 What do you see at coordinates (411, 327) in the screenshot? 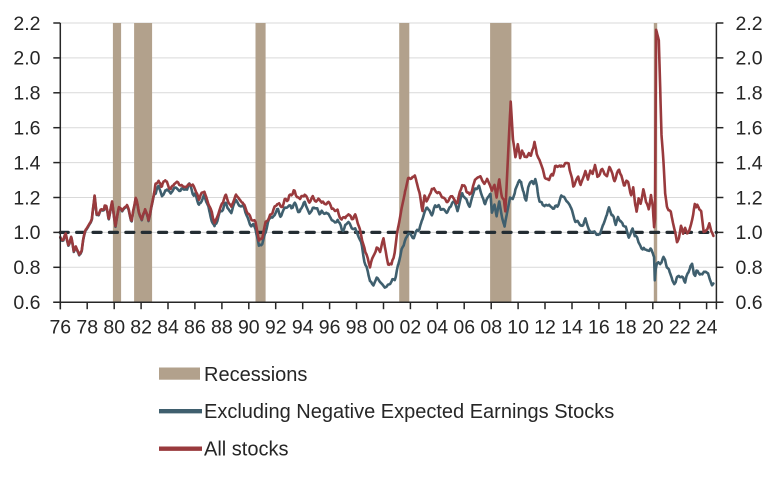
I see `svg-text: 02` at bounding box center [411, 327].